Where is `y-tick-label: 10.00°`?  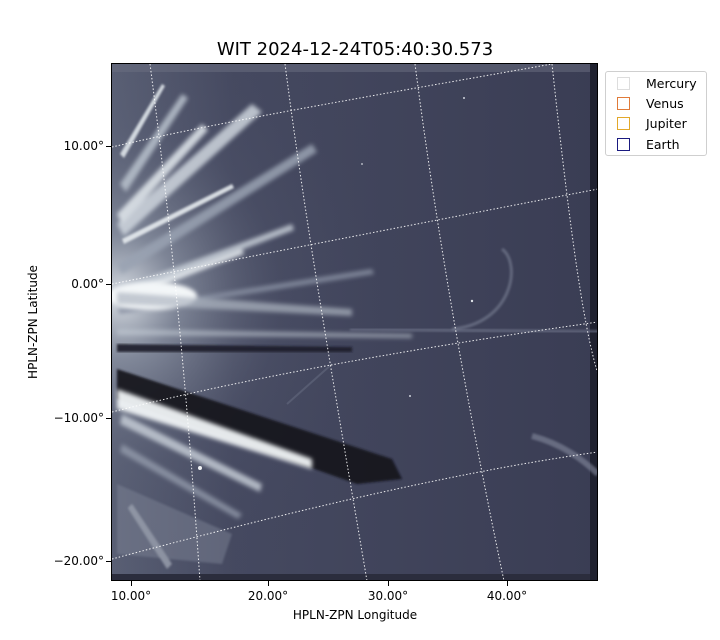 y-tick-label: 10.00° is located at coordinates (83, 146).